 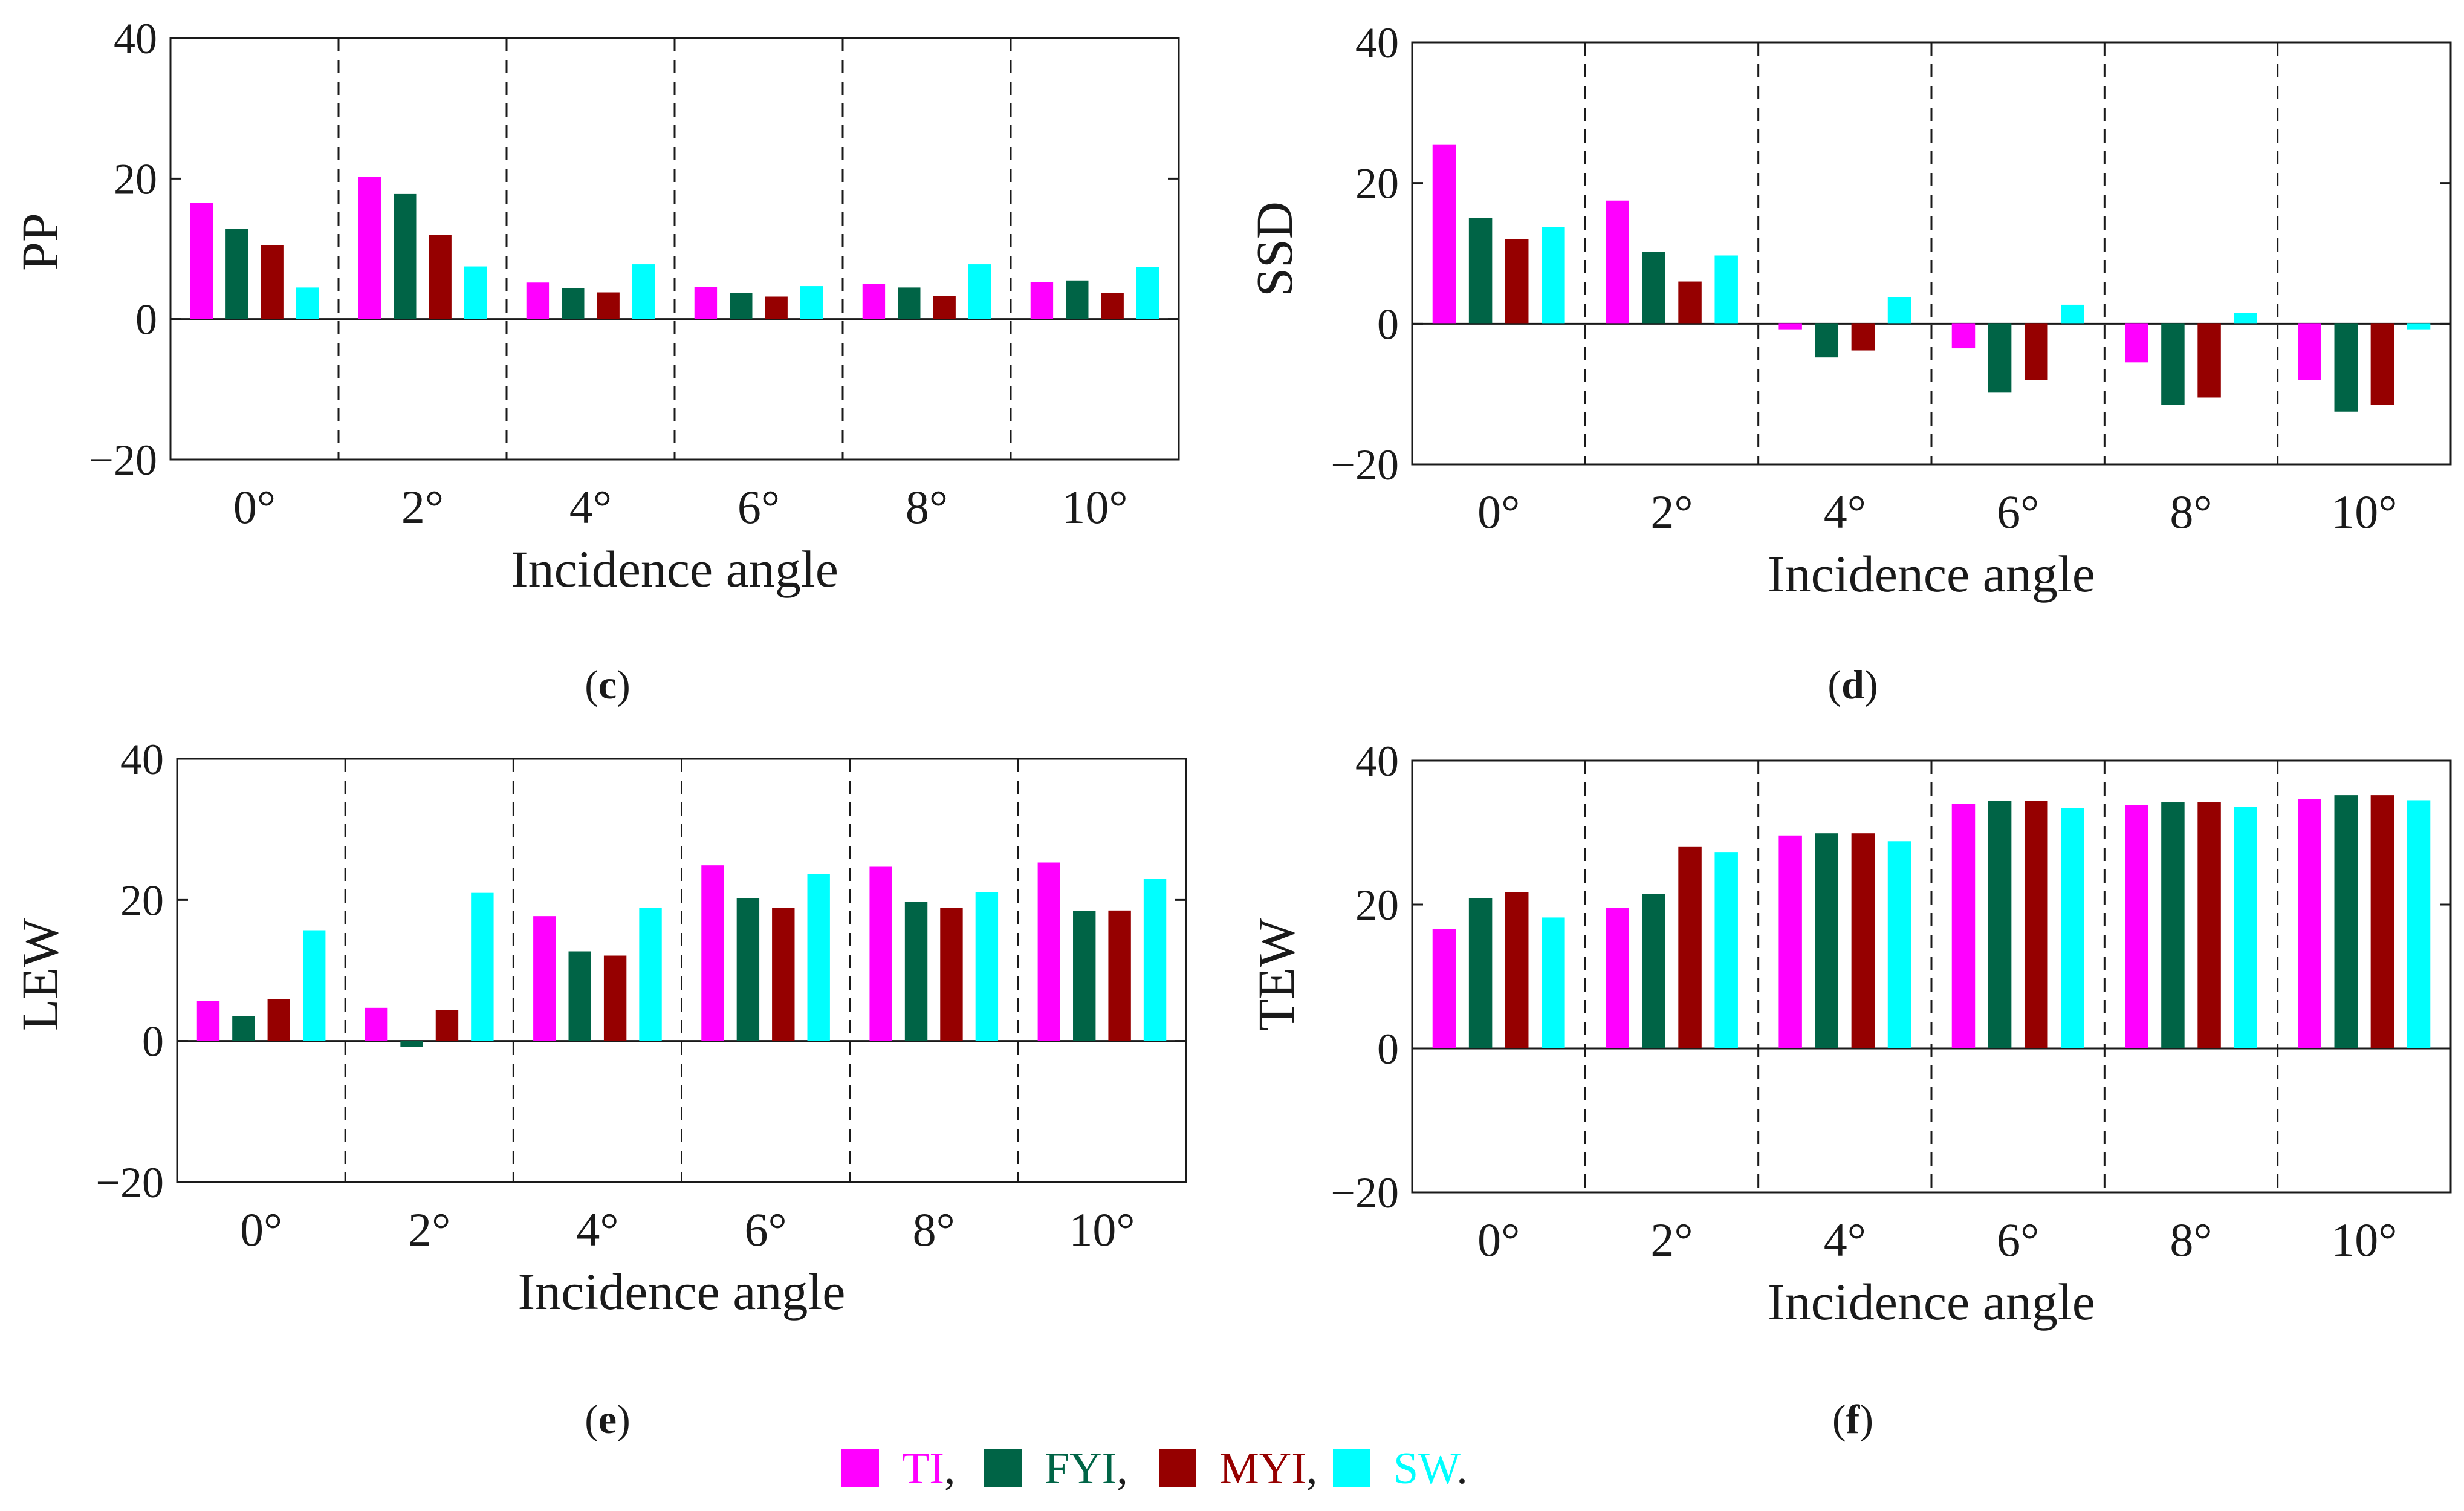 What do you see at coordinates (860, 1468) in the screenshot?
I see `legend-swatch-ti` at bounding box center [860, 1468].